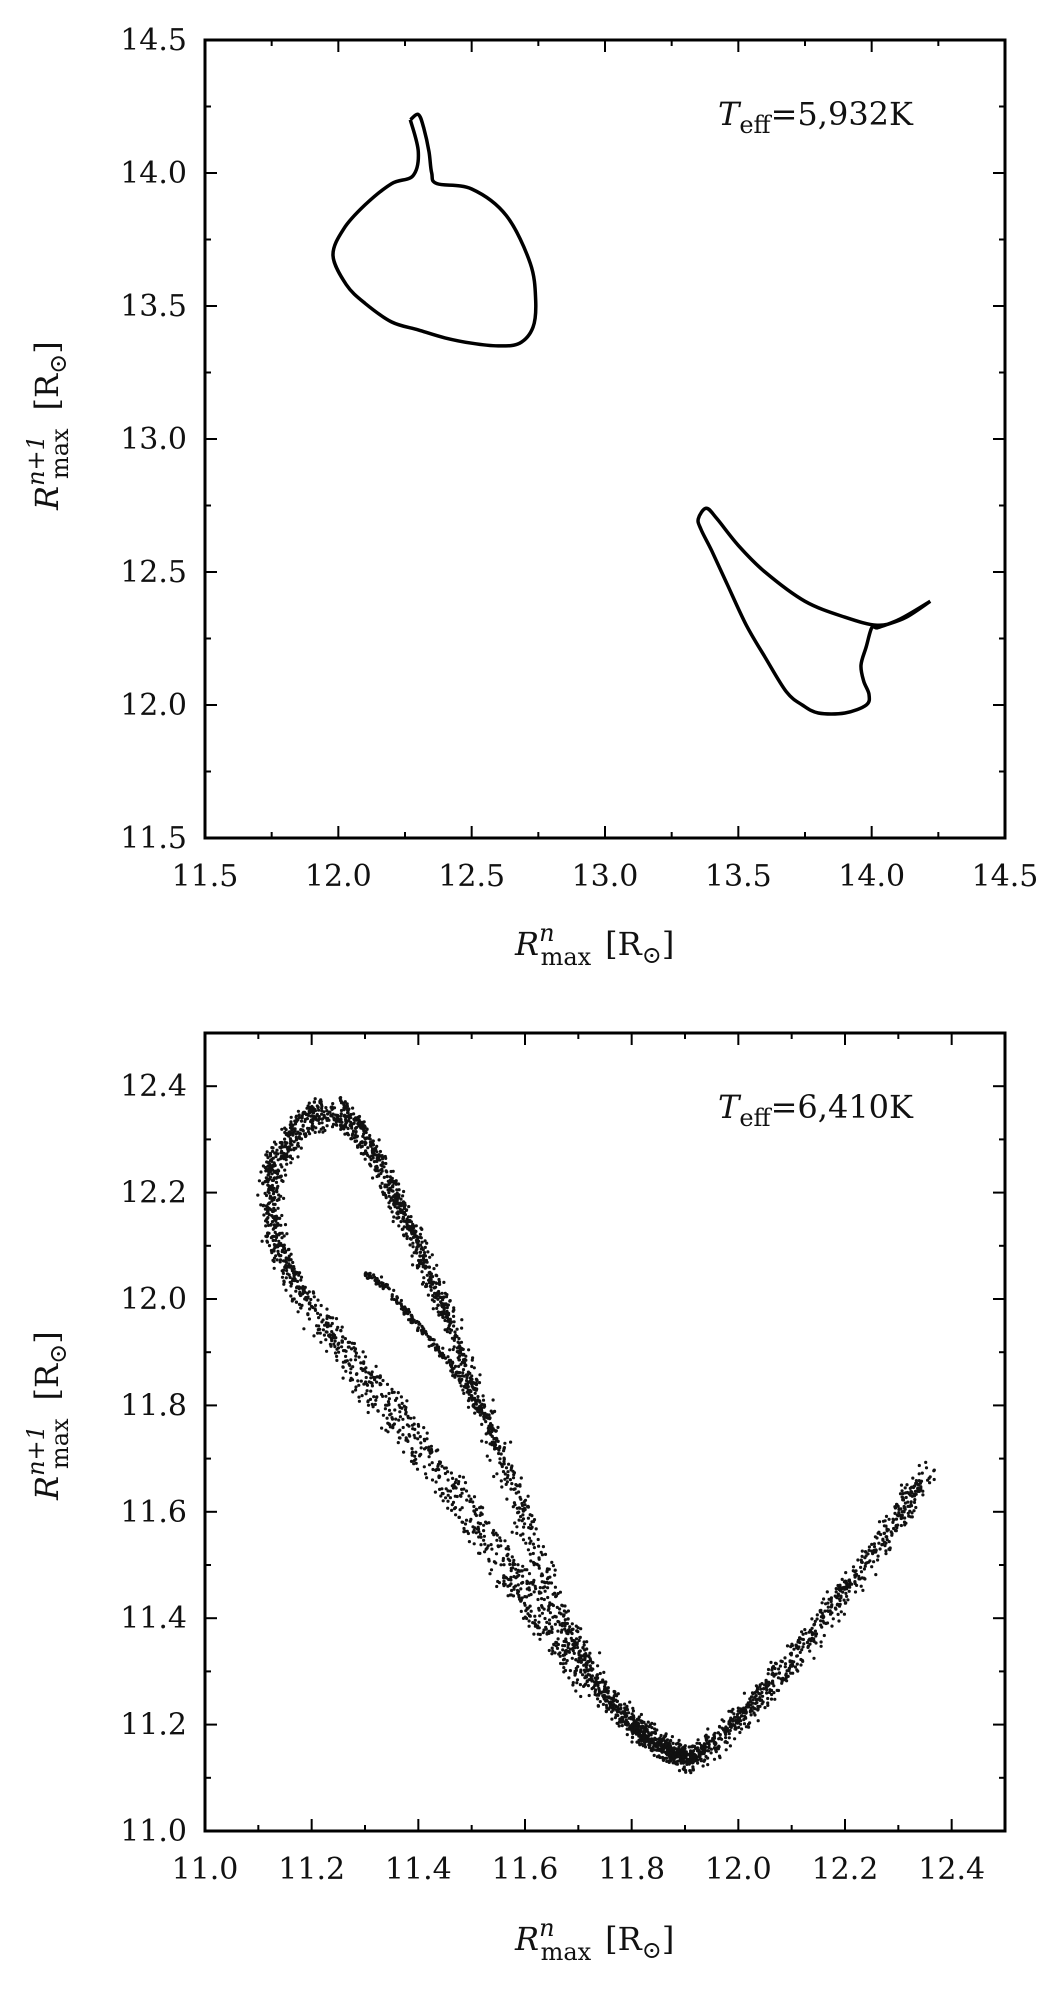 This screenshot has width=1050, height=1992. Describe the element at coordinates (816, 1110) in the screenshot. I see `bottom-annotation: Teff=6,410K` at that location.